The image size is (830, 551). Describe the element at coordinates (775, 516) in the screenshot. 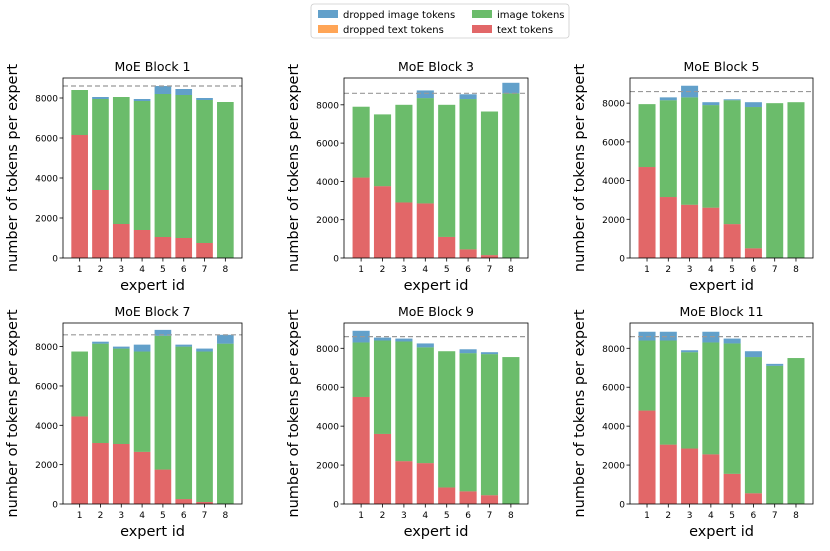

I see `chart6-xtick-label-7: 7` at that location.